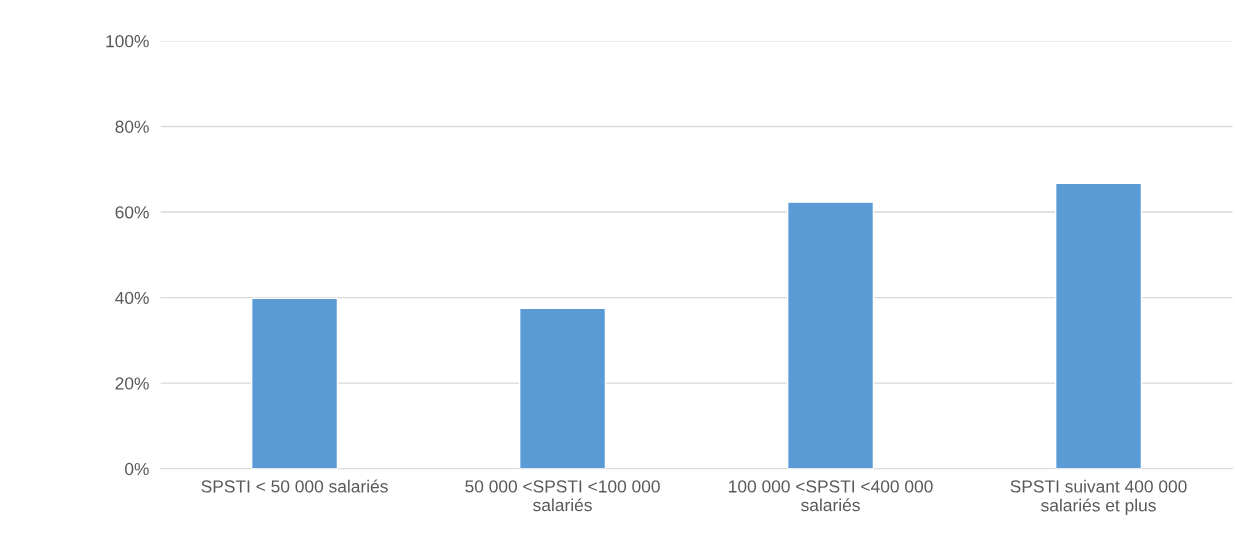  I want to click on y-tick-label: 100%, so click(127, 41).